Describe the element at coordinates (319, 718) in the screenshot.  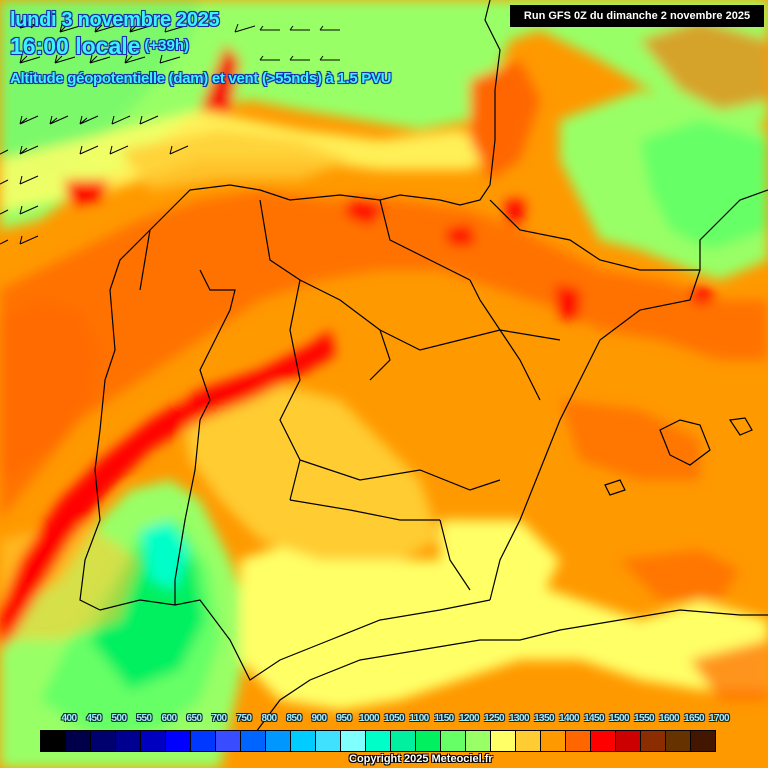
I see `colorbar-label: 900` at that location.